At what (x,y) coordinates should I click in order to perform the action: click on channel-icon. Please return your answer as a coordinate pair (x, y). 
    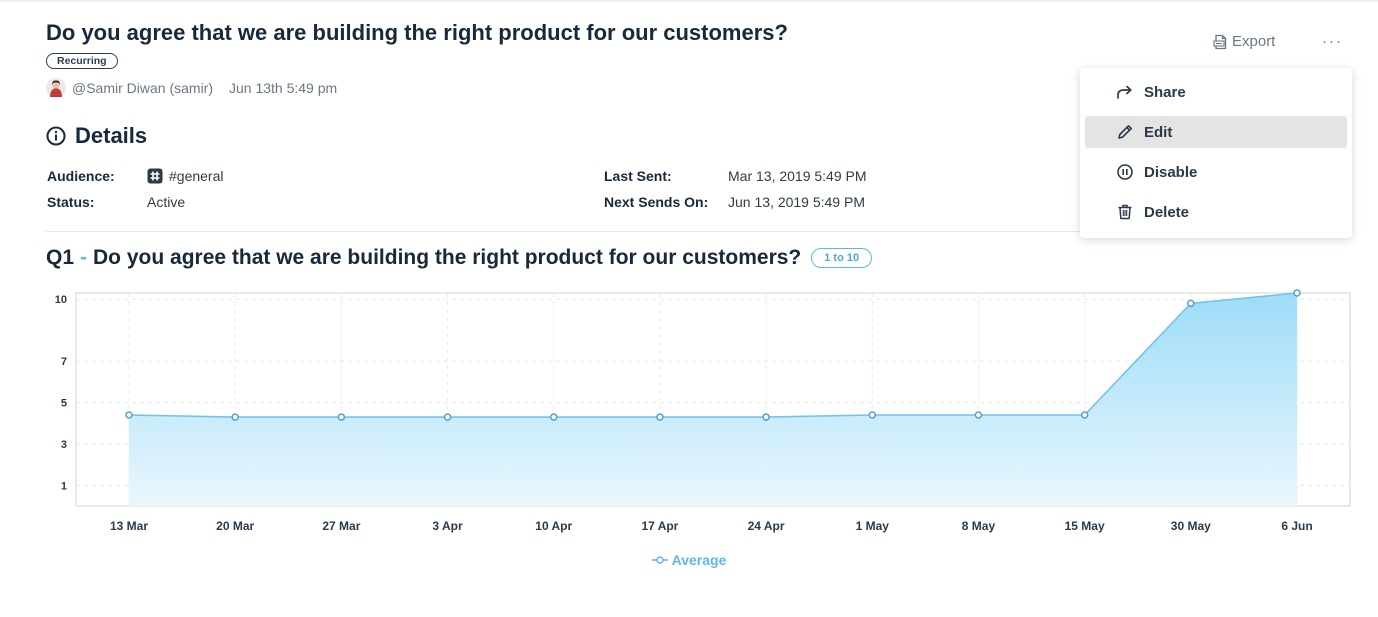
    Looking at the image, I should click on (155, 176).